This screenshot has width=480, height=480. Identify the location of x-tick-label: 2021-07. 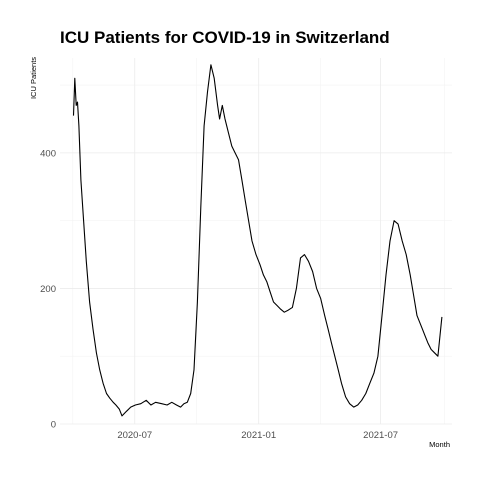
(380, 435).